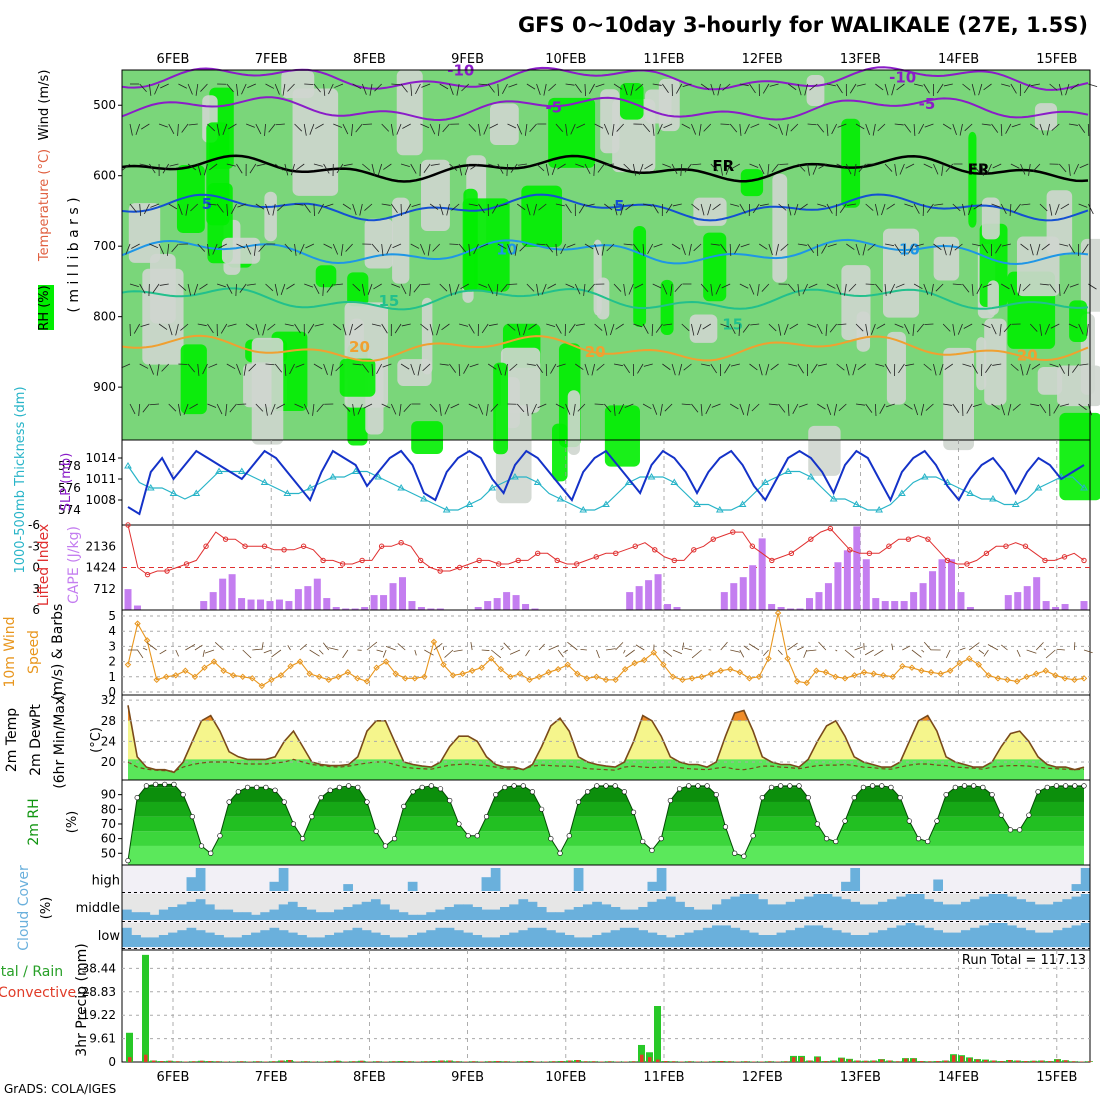  I want to click on precip-tick-label: 0, so click(112, 1062).